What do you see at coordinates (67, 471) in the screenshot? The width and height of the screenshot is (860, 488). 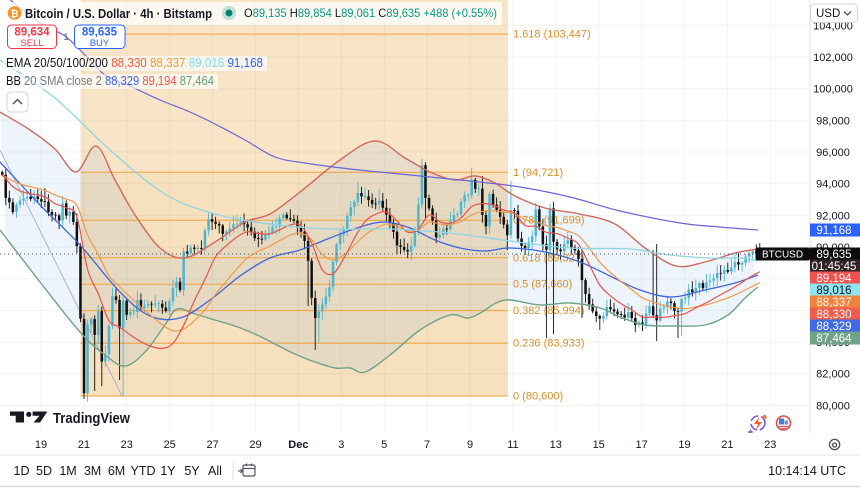 I see `svg-text: 1M` at bounding box center [67, 471].